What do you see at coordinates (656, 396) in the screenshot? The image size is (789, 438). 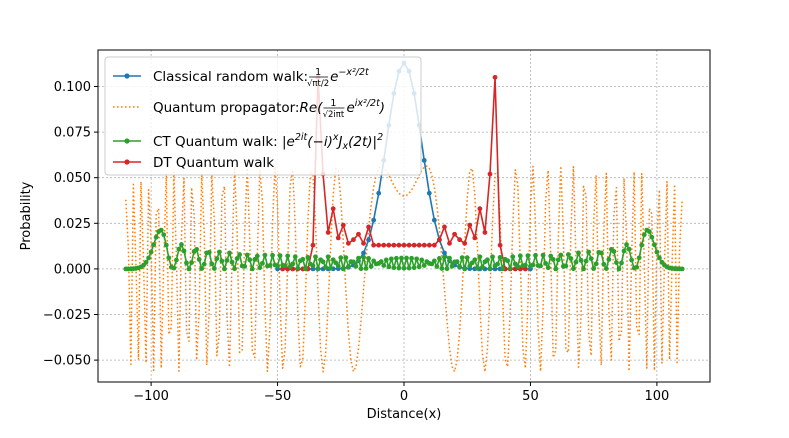 I see `x-tick-label: 100` at bounding box center [656, 396].